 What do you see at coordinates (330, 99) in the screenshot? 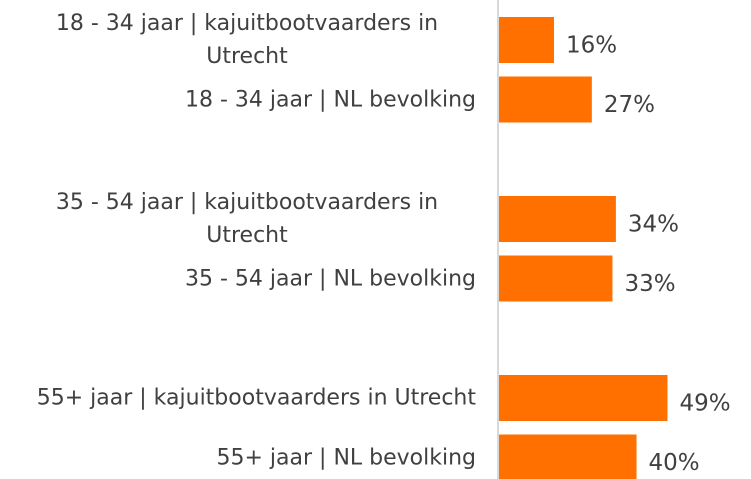
I see `category-label: 18 - 34 jaar | NL bevolking` at bounding box center [330, 99].